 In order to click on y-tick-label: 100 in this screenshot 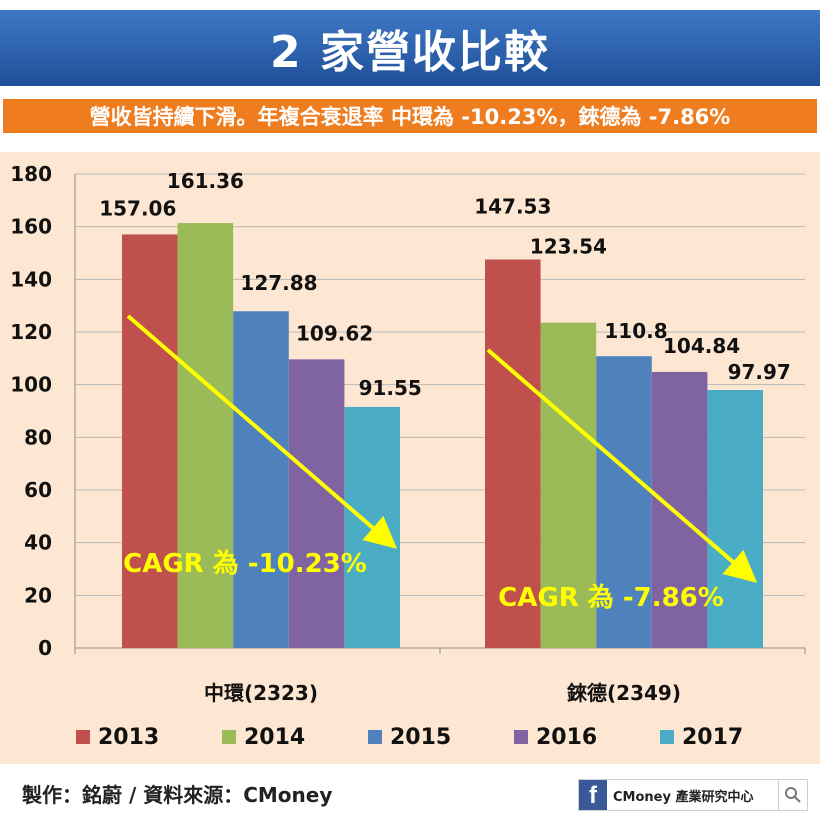, I will do `click(31, 385)`.